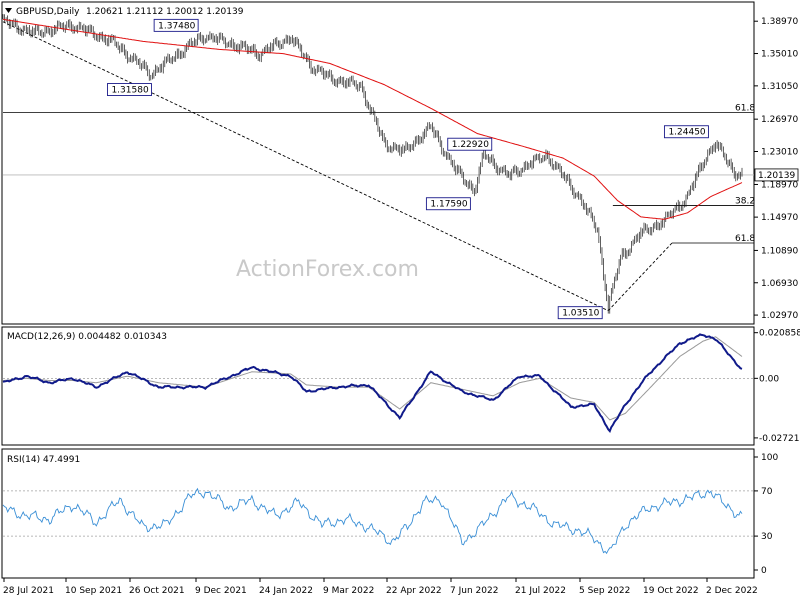  What do you see at coordinates (732, 591) in the screenshot?
I see `date-tick-label-11: 2 Dec 2022` at bounding box center [732, 591].